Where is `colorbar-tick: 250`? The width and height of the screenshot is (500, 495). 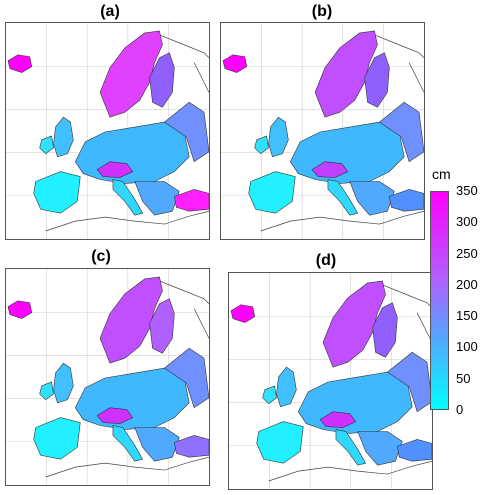 colorbar-tick: 250 is located at coordinates (467, 253).